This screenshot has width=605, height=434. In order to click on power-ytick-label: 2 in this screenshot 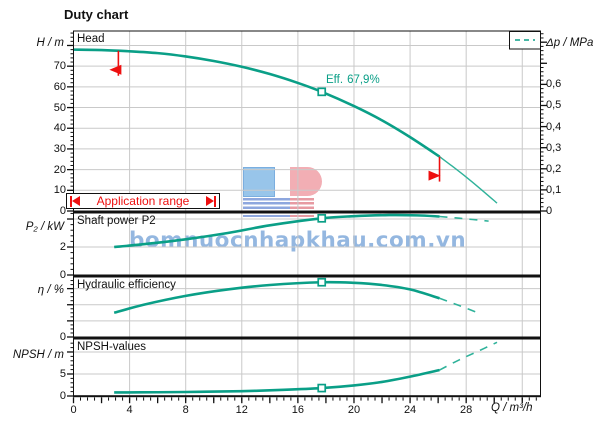, I will do `click(62, 247)`.